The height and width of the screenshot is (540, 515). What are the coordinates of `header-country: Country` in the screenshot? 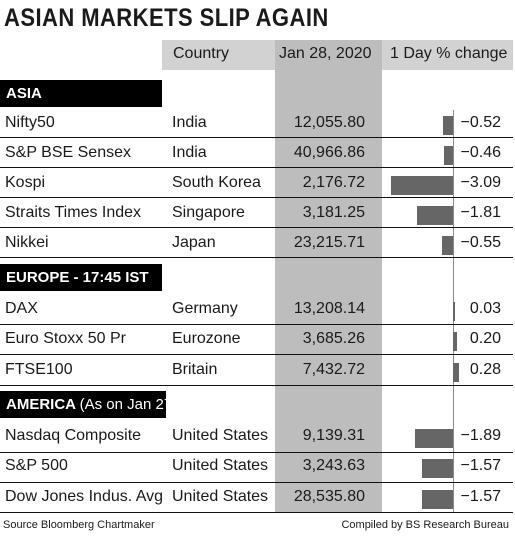 It's located at (201, 53).